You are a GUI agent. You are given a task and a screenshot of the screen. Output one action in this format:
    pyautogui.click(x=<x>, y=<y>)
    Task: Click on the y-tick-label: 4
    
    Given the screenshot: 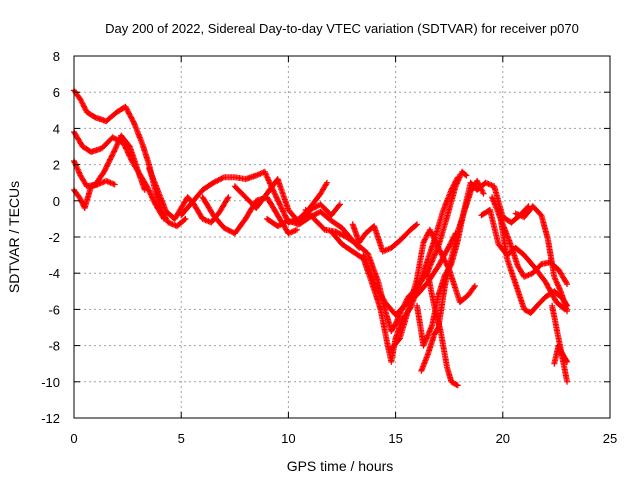 What is the action you would take?
    pyautogui.click(x=56, y=128)
    